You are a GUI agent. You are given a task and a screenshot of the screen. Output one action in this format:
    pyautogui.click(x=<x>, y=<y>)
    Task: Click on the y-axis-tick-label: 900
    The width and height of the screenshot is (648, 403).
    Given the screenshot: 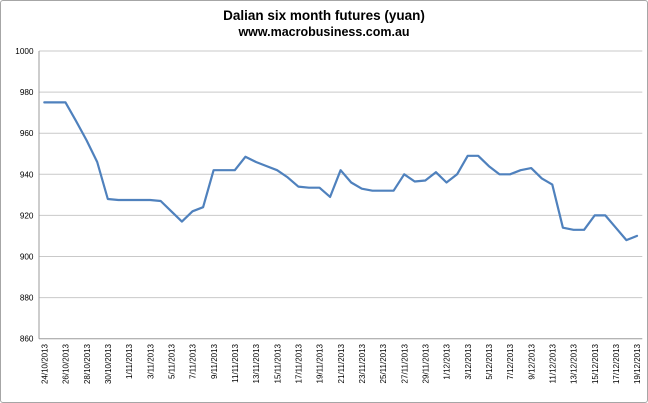 What is the action you would take?
    pyautogui.click(x=27, y=257)
    